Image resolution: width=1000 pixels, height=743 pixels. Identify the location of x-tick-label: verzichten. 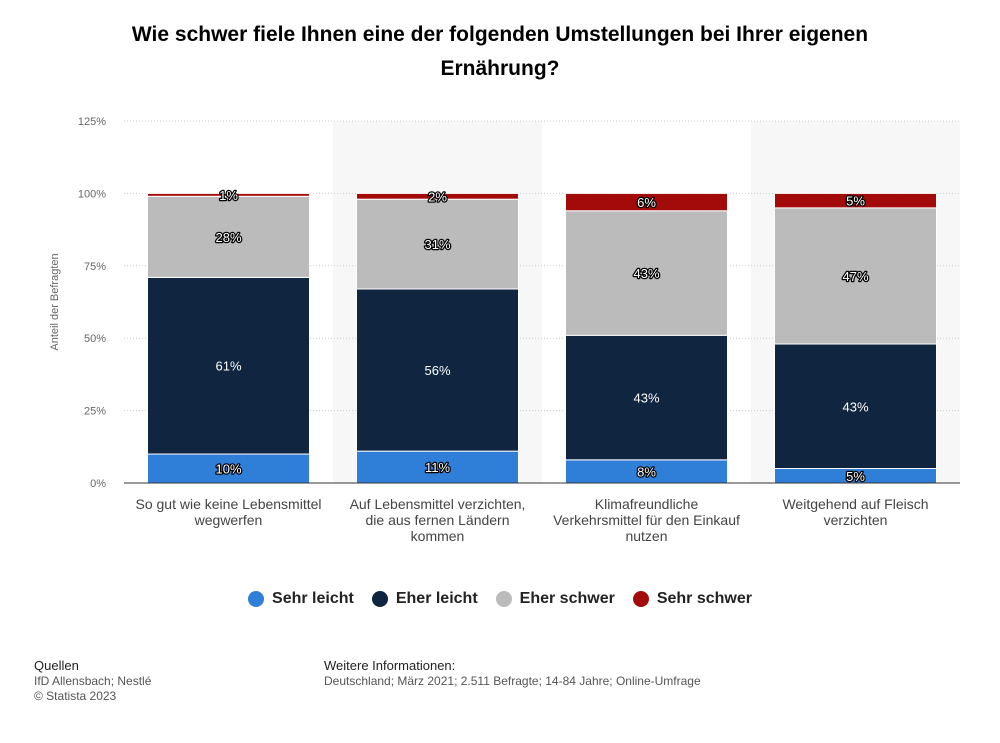
(856, 520).